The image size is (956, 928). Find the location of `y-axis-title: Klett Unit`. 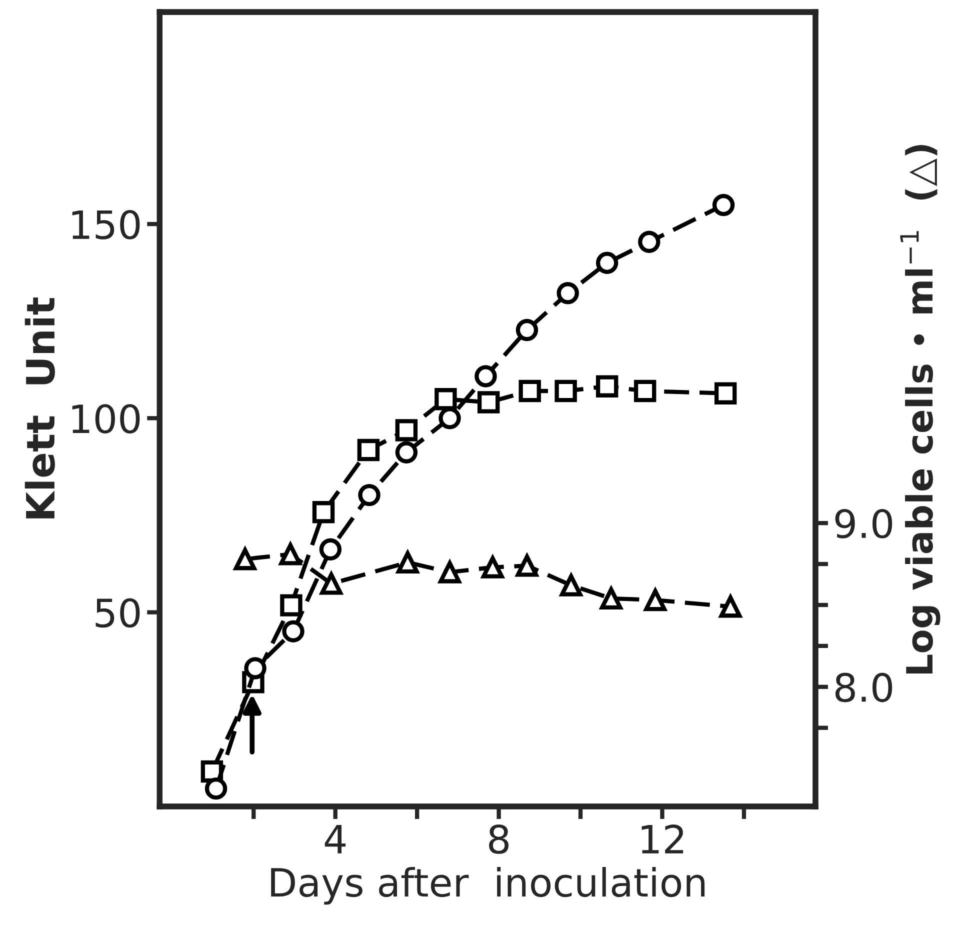

y-axis-title: Klett Unit is located at coordinates (39, 407).